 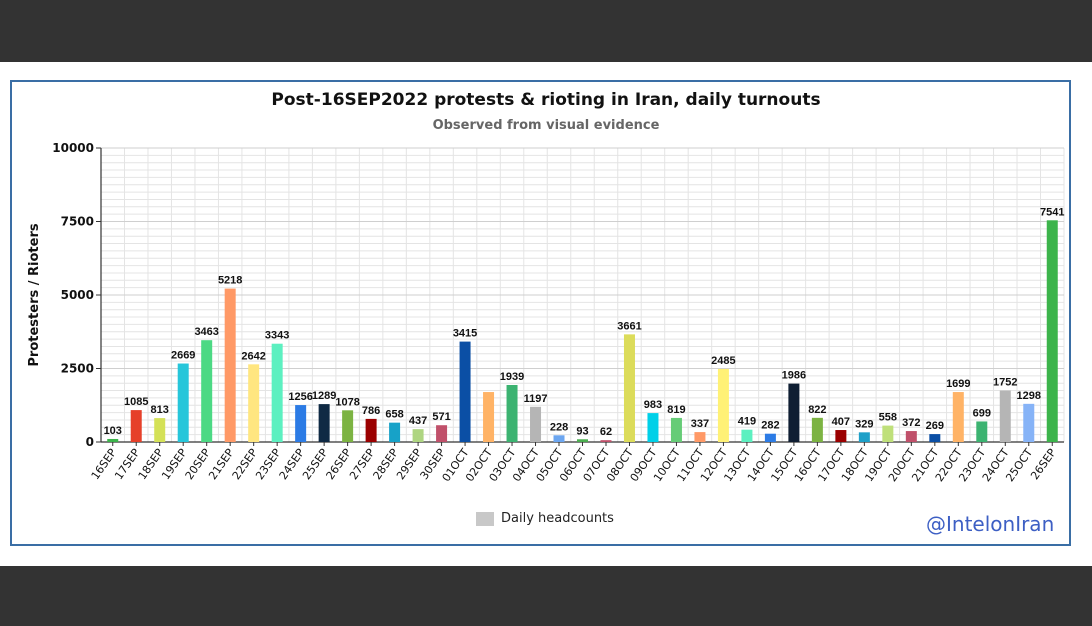 What do you see at coordinates (794, 376) in the screenshot?
I see `data-label: 1986` at bounding box center [794, 376].